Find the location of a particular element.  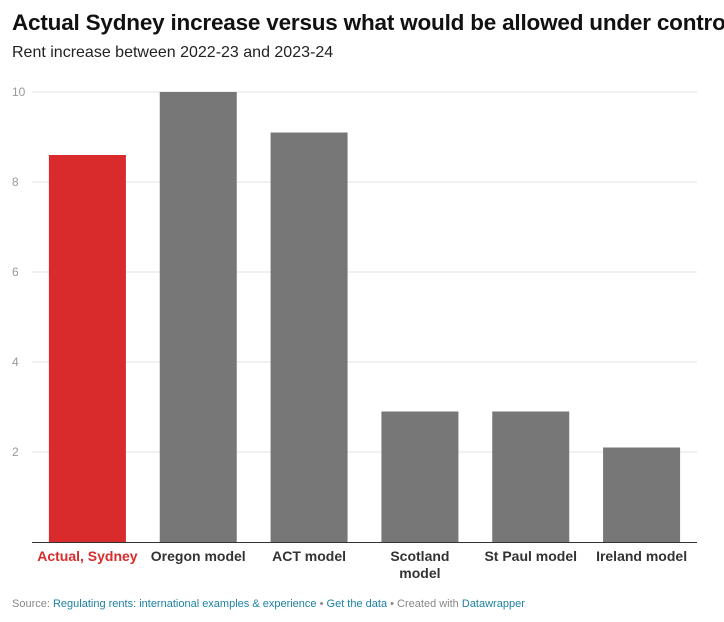

datawrapper-link: Datawrapper is located at coordinates (493, 604).